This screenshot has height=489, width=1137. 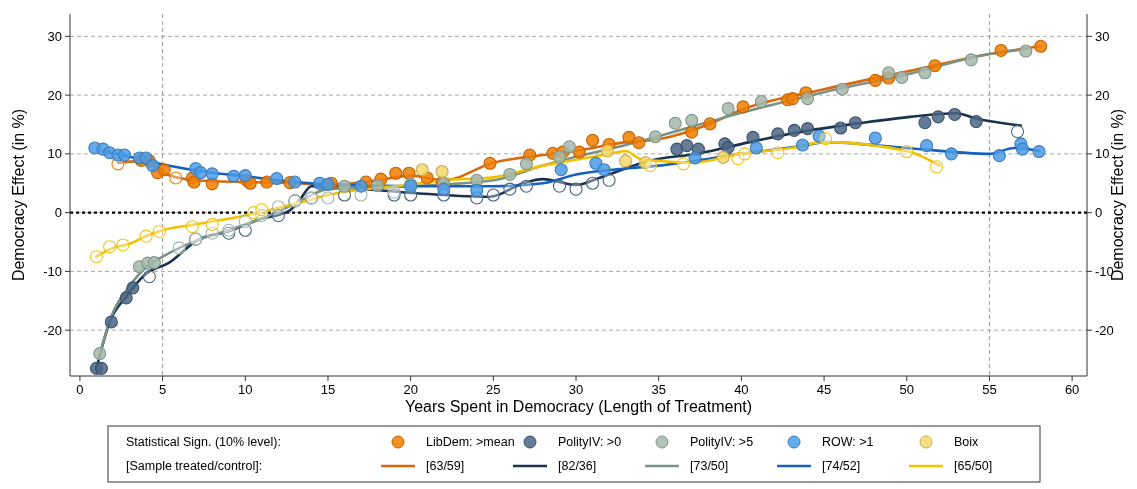 I want to click on legend-label: [74/52], so click(x=841, y=466).